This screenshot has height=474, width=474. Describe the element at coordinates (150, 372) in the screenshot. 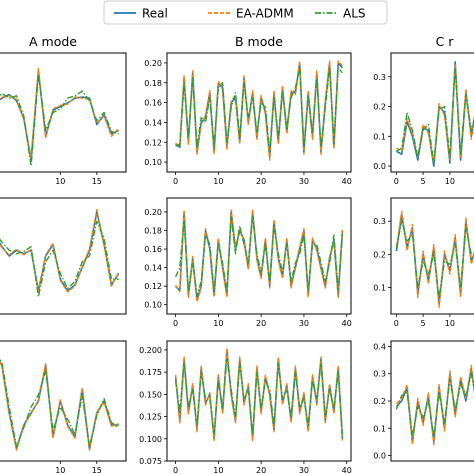

I see `y-tick-label: 0.175` at that location.